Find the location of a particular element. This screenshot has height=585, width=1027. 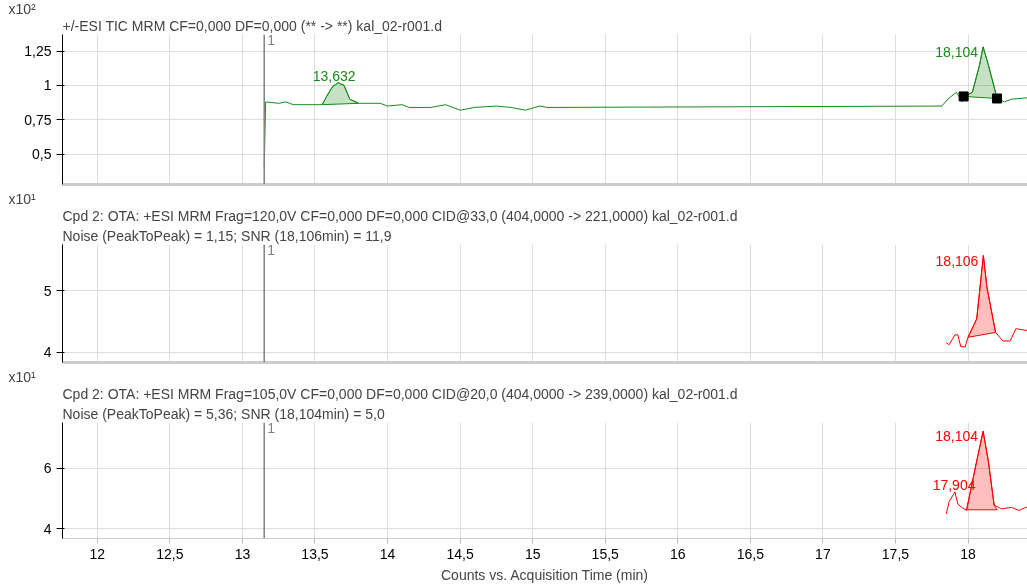

x-tick-label: 14 is located at coordinates (387, 553).